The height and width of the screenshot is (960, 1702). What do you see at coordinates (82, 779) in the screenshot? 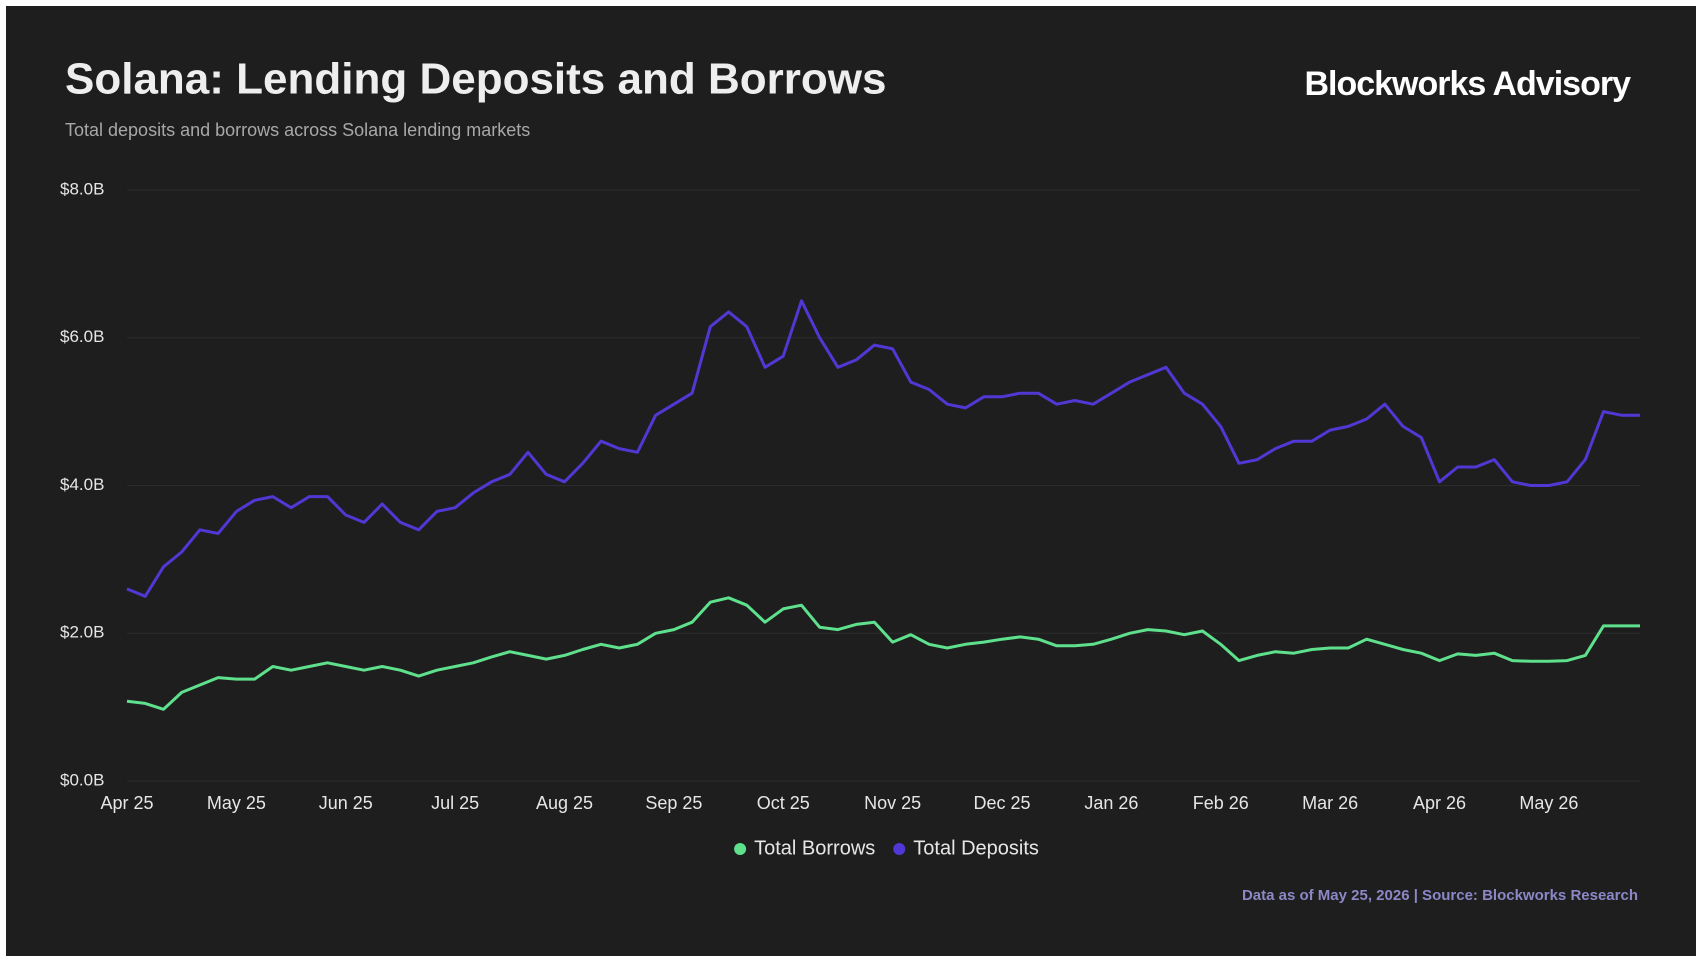
I see `y-tick-label: $0.0B` at bounding box center [82, 779].